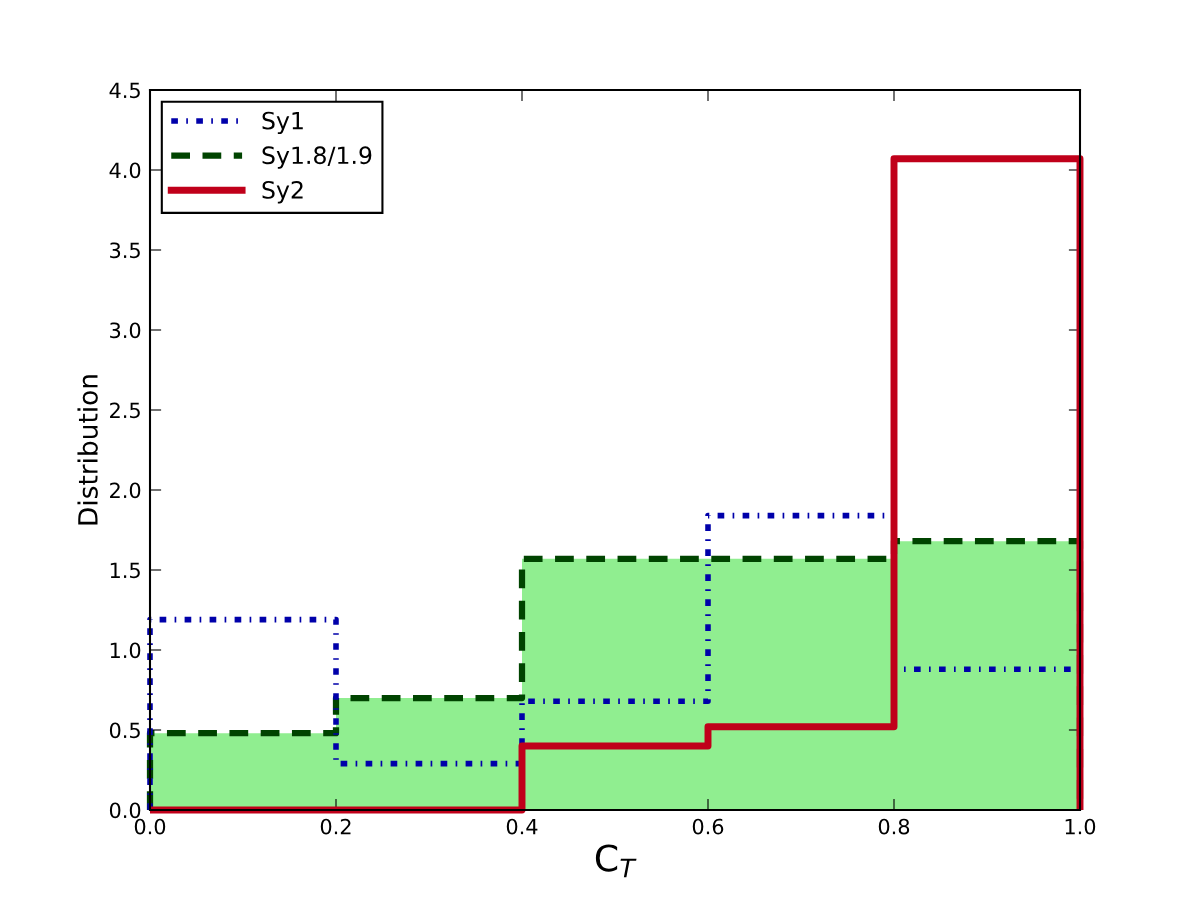  What do you see at coordinates (124, 90) in the screenshot?
I see `y-tick-label: 4.5` at bounding box center [124, 90].